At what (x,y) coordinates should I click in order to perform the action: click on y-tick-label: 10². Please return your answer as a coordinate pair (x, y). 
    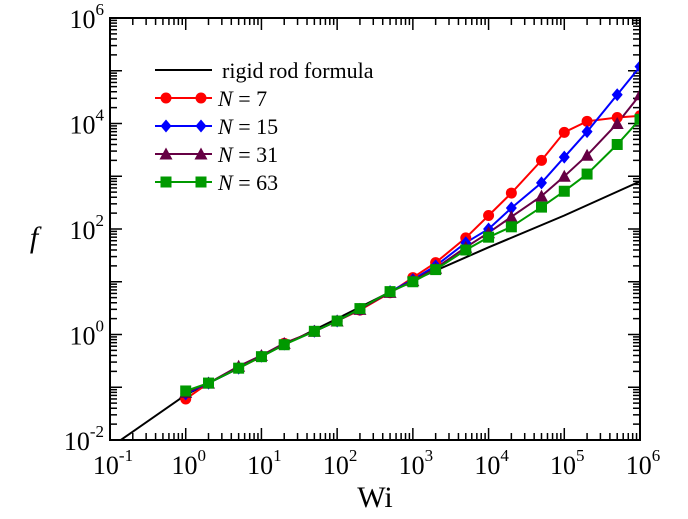
    Looking at the image, I should click on (87, 228).